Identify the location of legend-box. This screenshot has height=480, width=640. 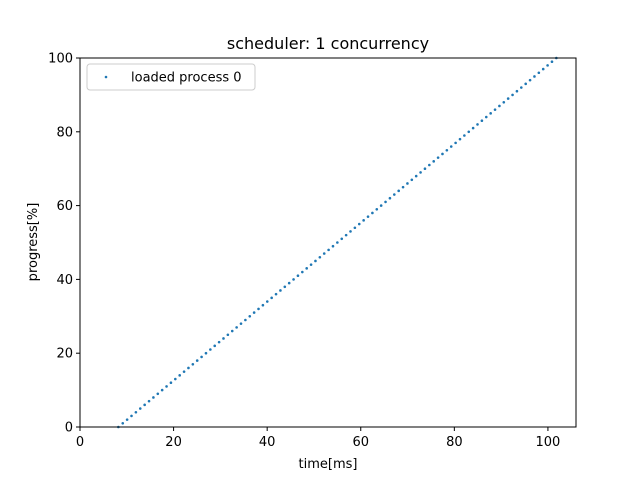
(171, 77).